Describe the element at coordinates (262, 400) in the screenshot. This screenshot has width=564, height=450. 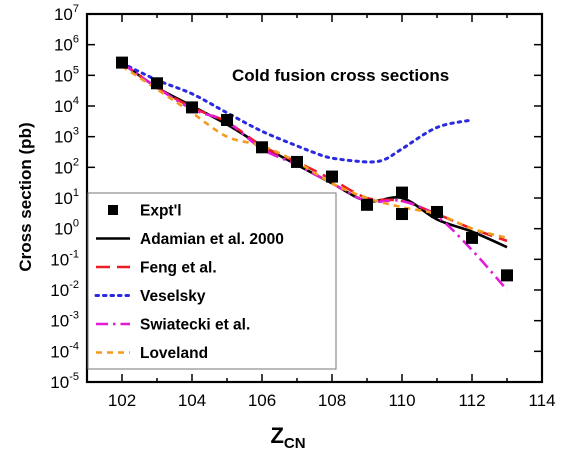
I see `x-tick-label: 106` at that location.